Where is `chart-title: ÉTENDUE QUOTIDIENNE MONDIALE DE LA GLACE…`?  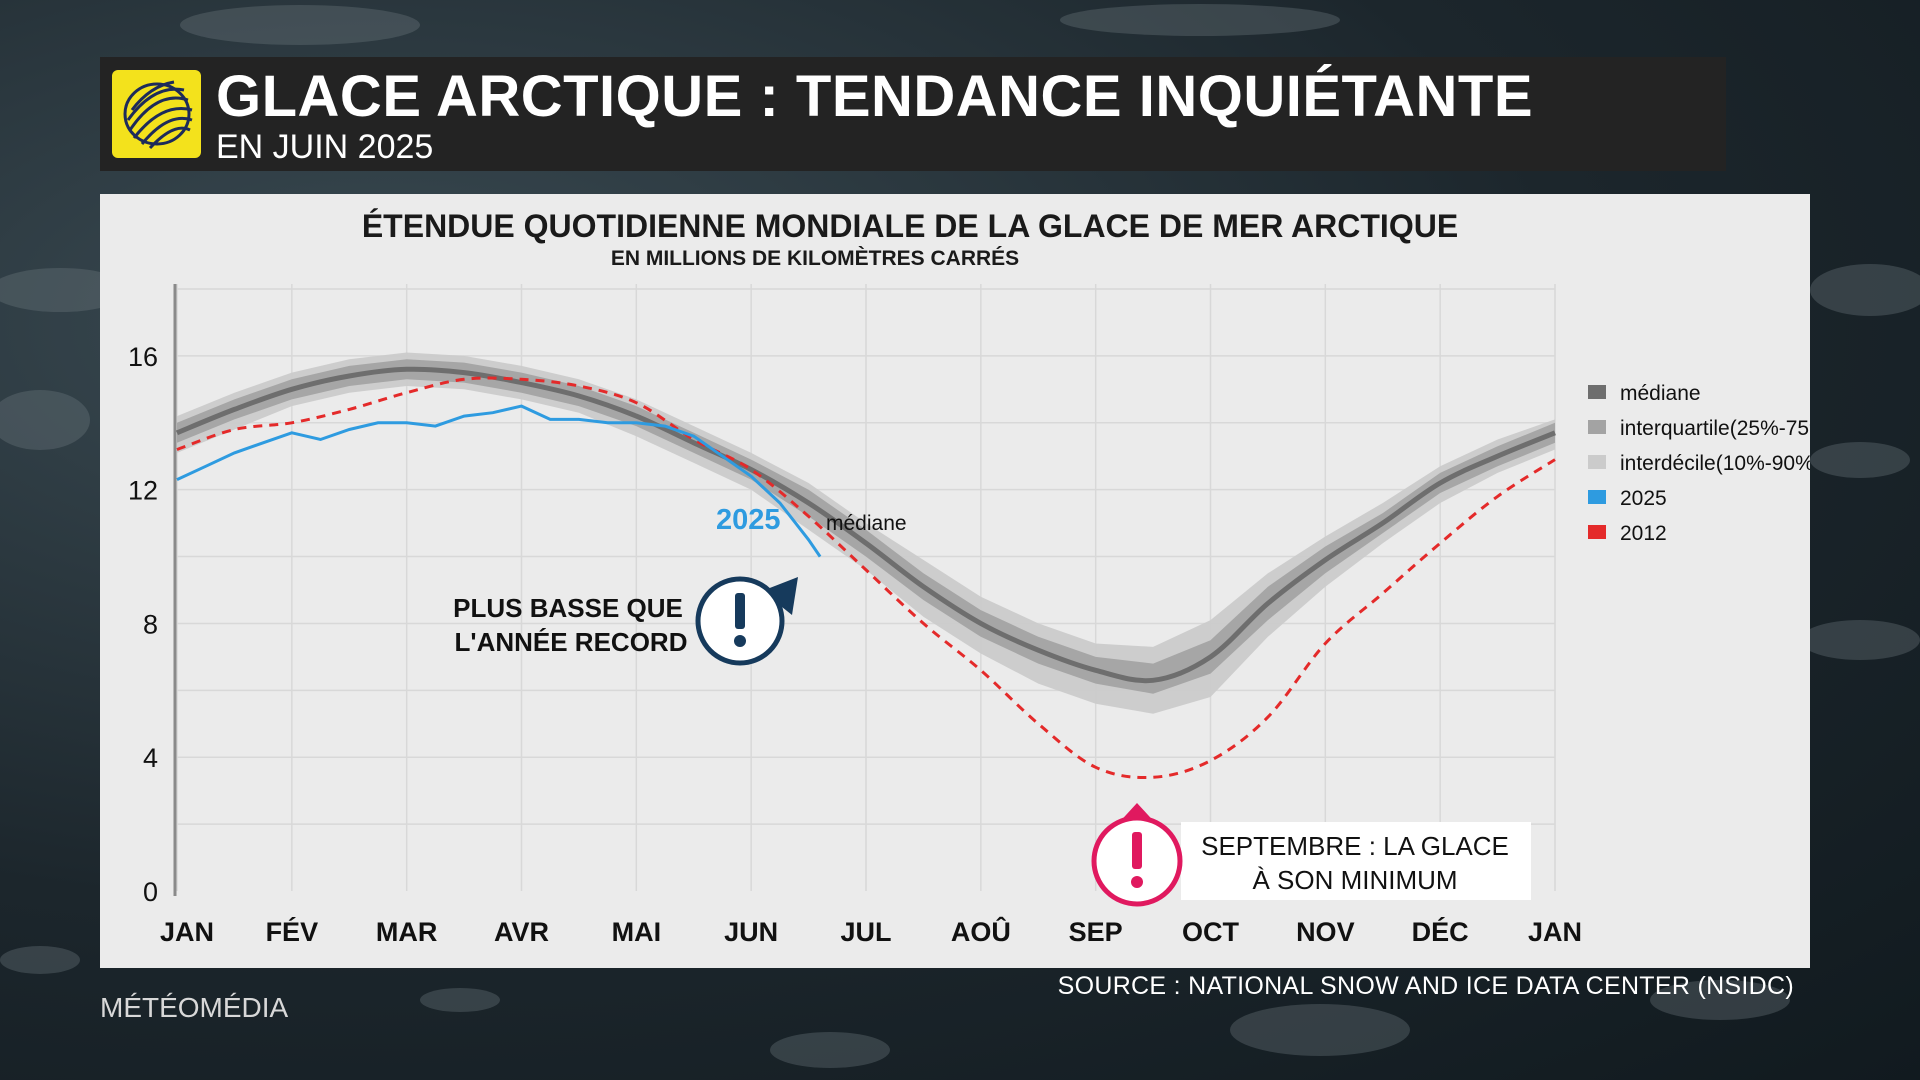
chart-title: ÉTENDUE QUOTIDIENNE MONDIALE DE LA GLACE… is located at coordinates (910, 226).